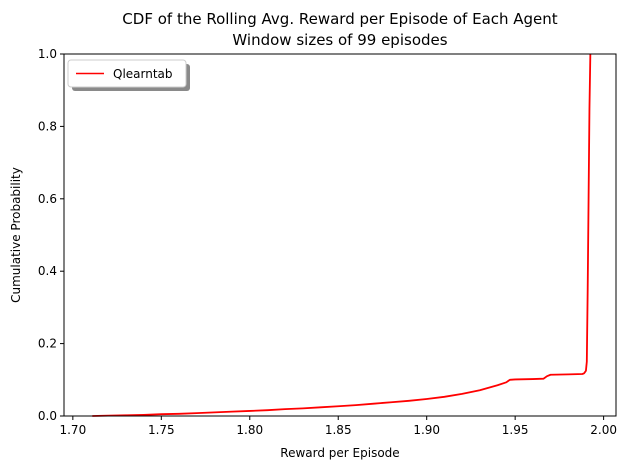  What do you see at coordinates (603, 430) in the screenshot?
I see `x-tick-label: 2.00` at bounding box center [603, 430].